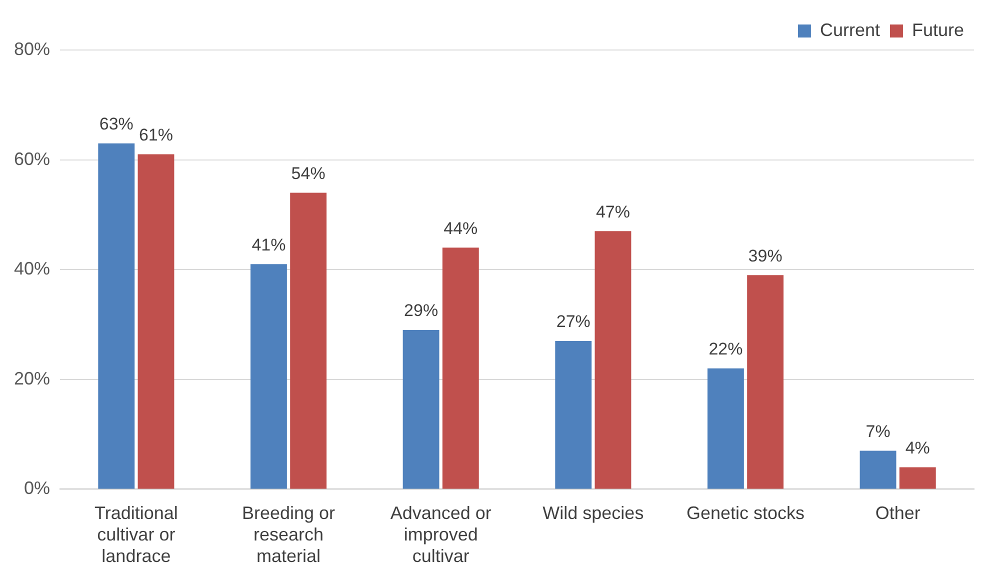 This screenshot has width=986, height=582. What do you see at coordinates (878, 431) in the screenshot?
I see `data-label: 7%` at bounding box center [878, 431].